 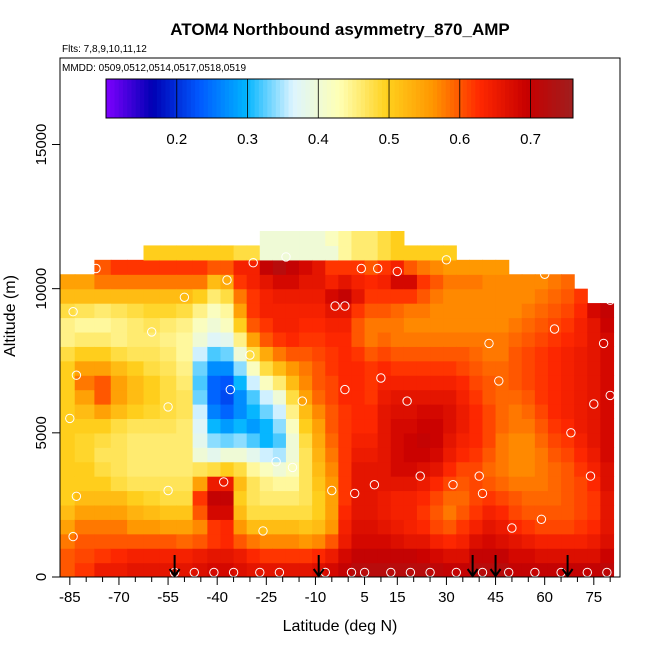 What do you see at coordinates (174, 566) in the screenshot?
I see `flight-arrow` at bounding box center [174, 566].